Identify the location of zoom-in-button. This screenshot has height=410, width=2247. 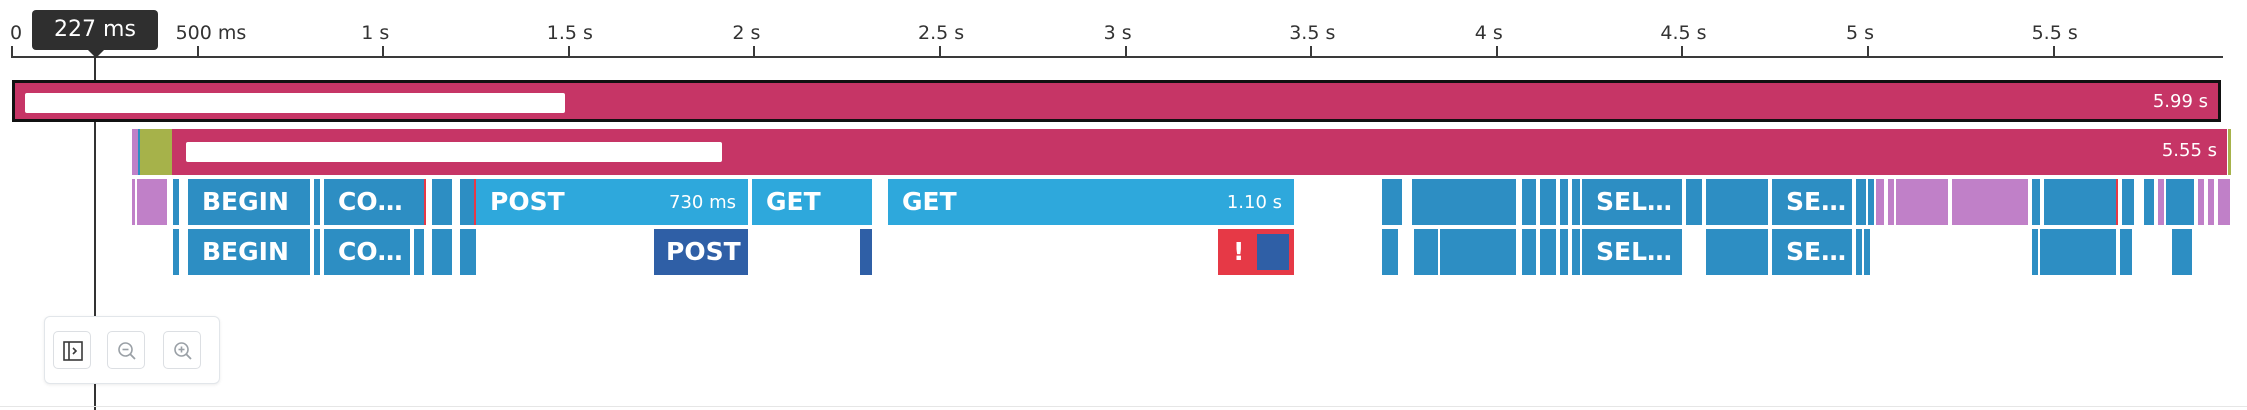
(182, 350).